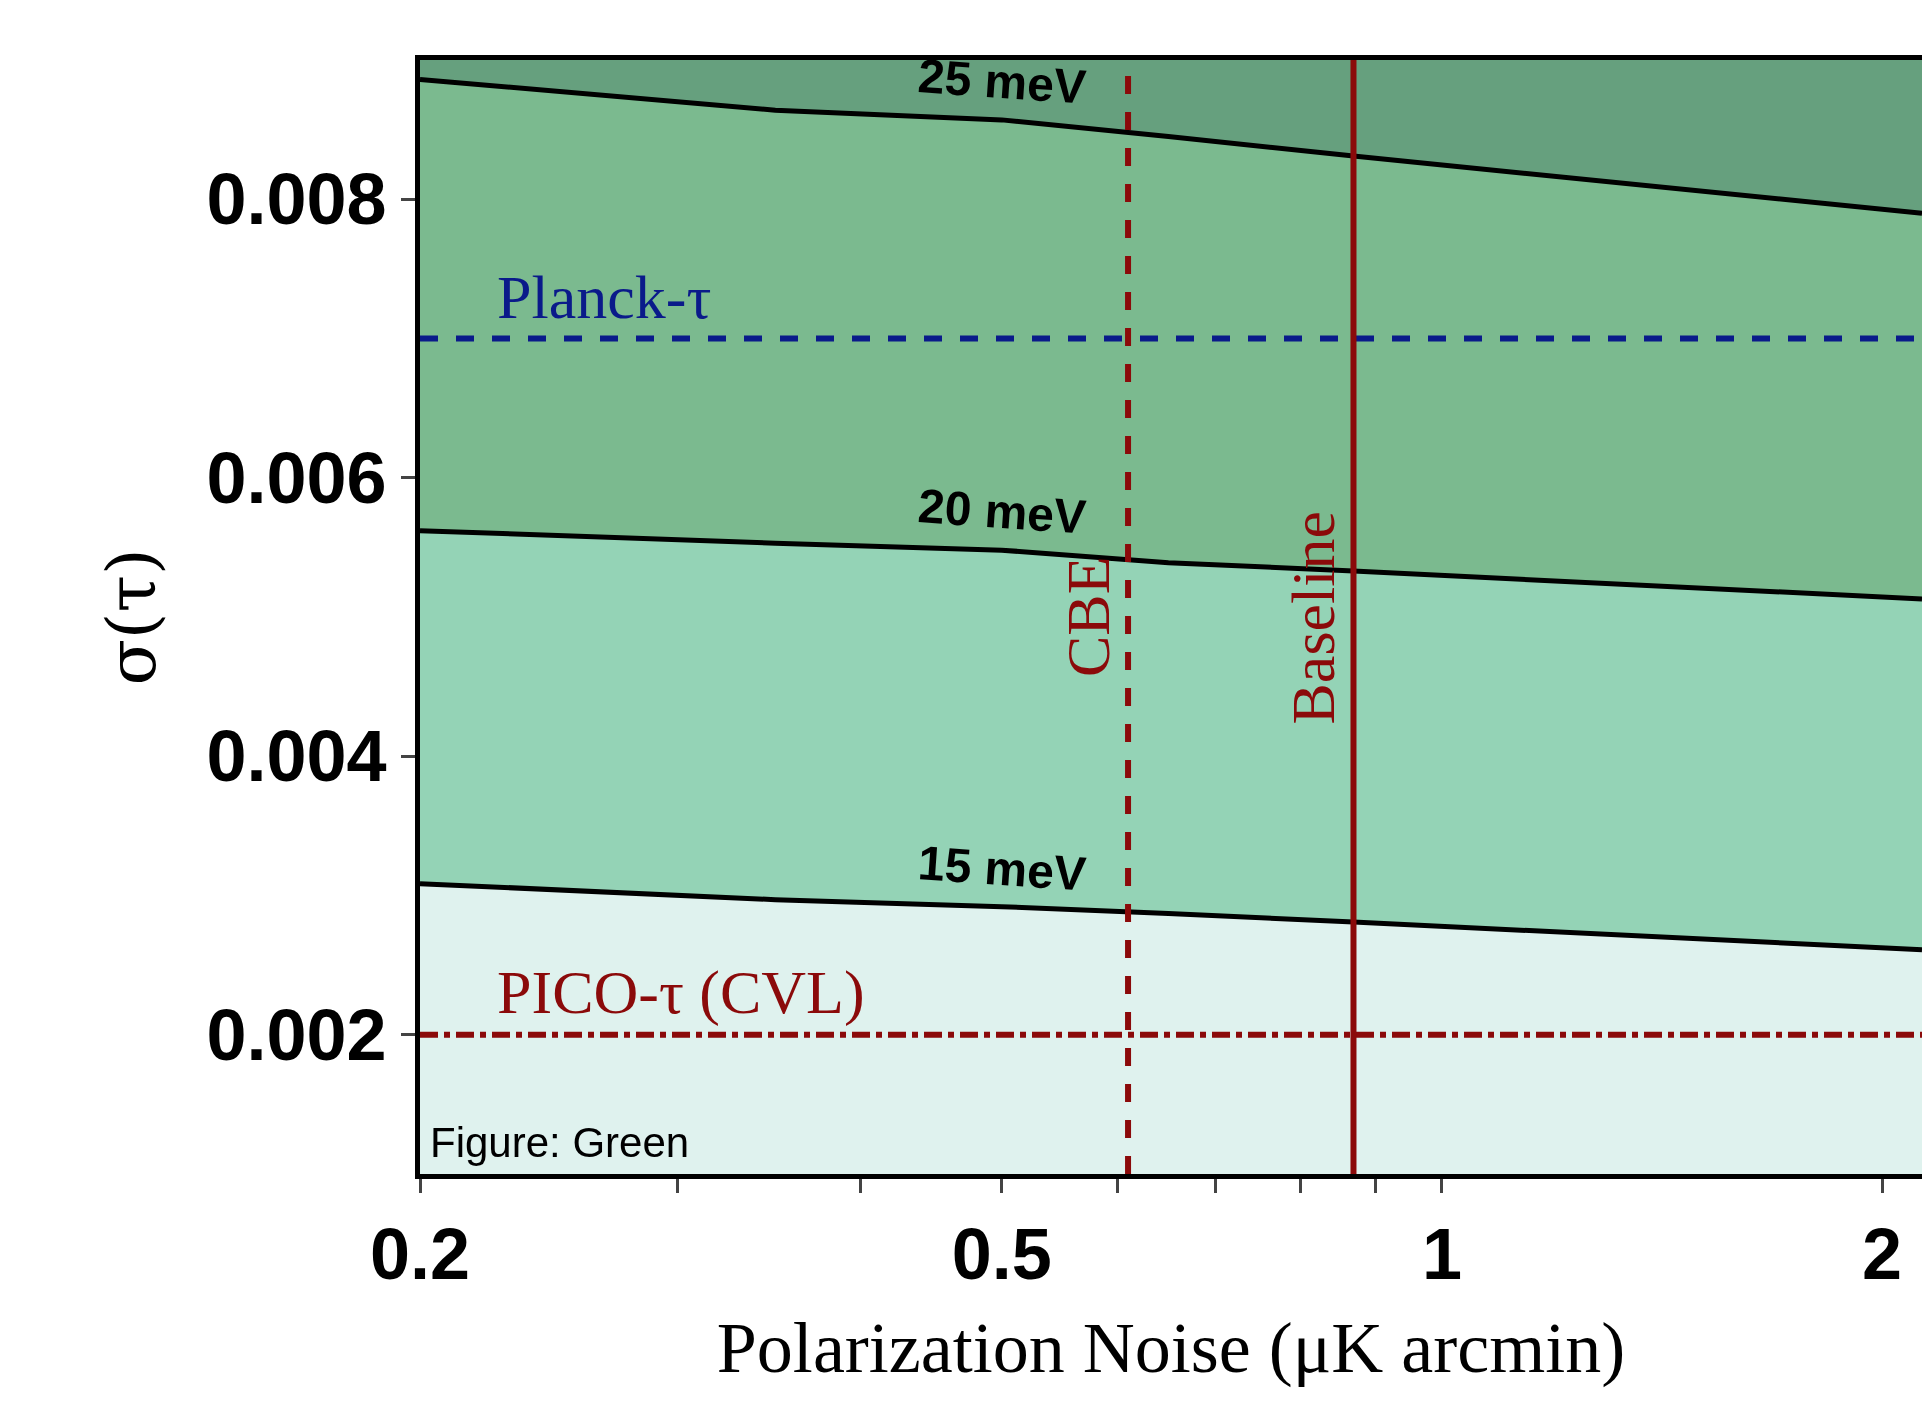  I want to click on series-label: 25 meV, so click(1002, 81).